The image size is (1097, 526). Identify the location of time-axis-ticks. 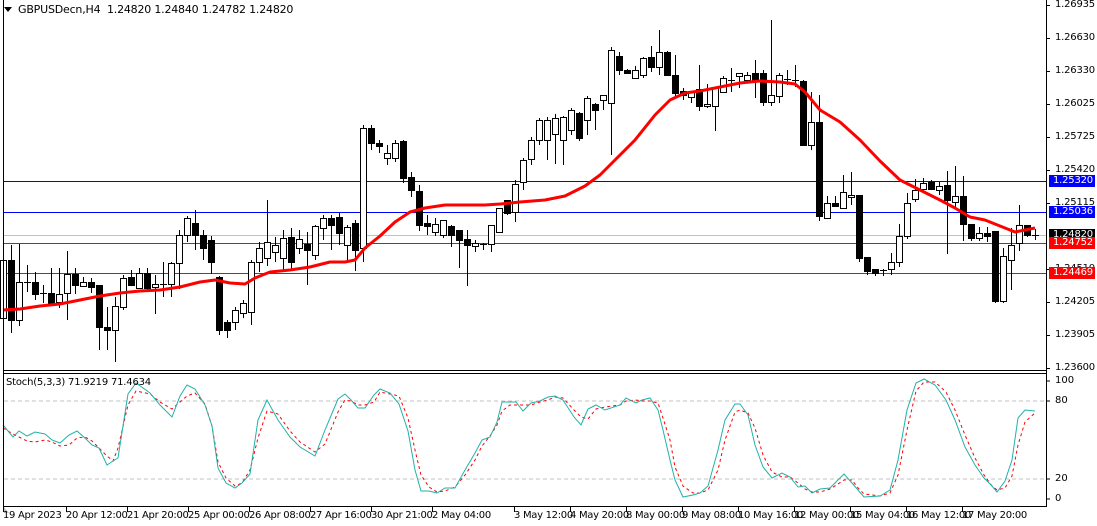
(483, 509).